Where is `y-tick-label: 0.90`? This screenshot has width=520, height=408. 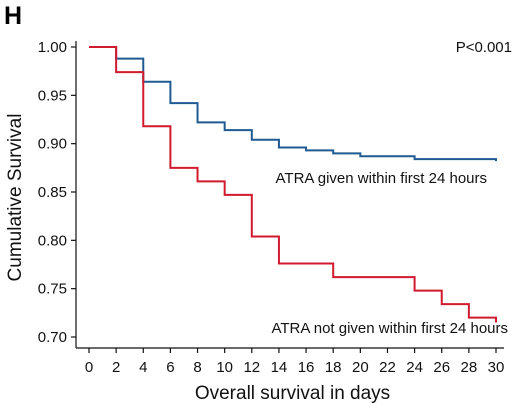 y-tick-label: 0.90 is located at coordinates (52, 144).